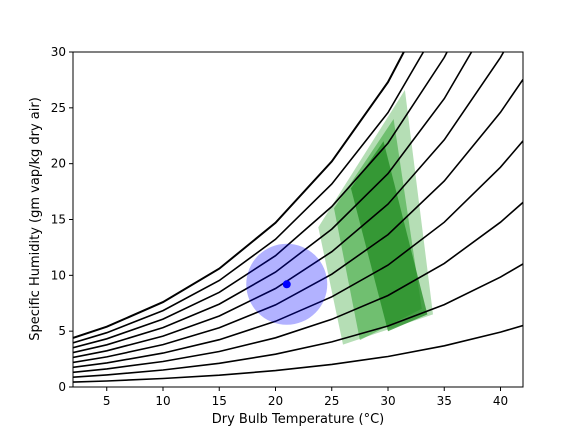  I want to click on x-tick-label: 40, so click(500, 401).